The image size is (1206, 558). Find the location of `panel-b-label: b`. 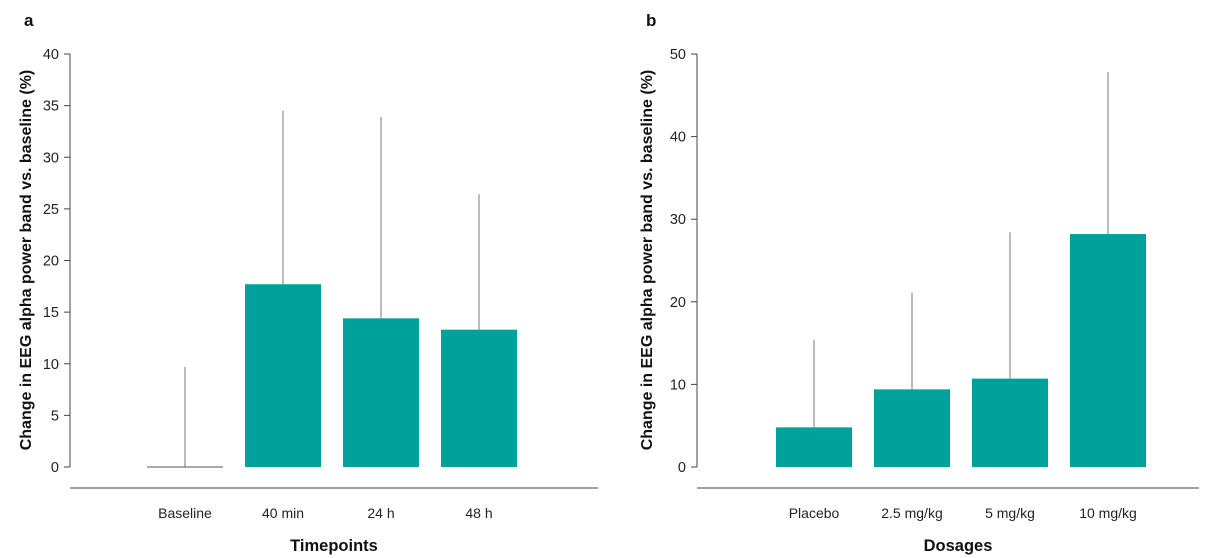

panel-b-label: b is located at coordinates (651, 20).